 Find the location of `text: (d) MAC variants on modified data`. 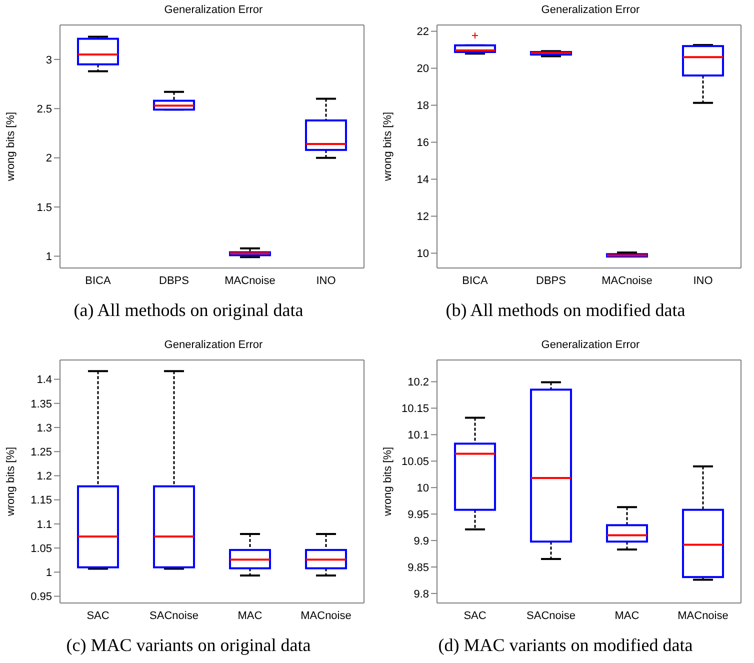

text: (d) MAC variants on modified data is located at coordinates (565, 645).